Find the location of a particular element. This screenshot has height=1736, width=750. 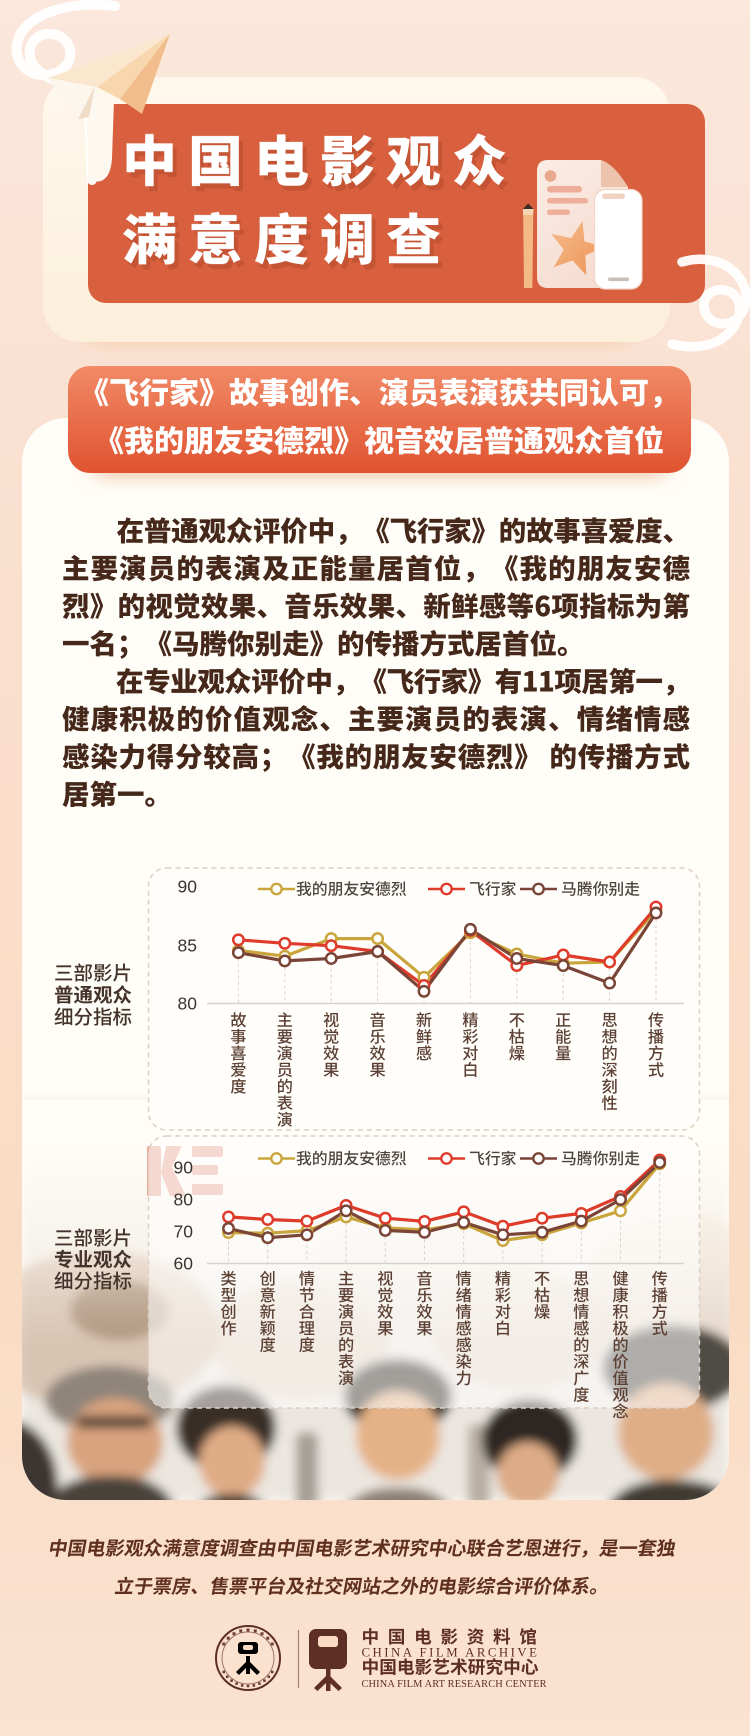

svg-text: 85 is located at coordinates (187, 946).